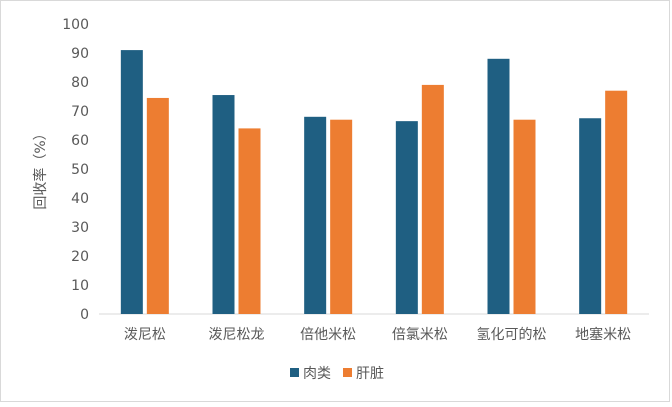 This screenshot has height=407, width=672. I want to click on y-tick-label: 80, so click(80, 83).